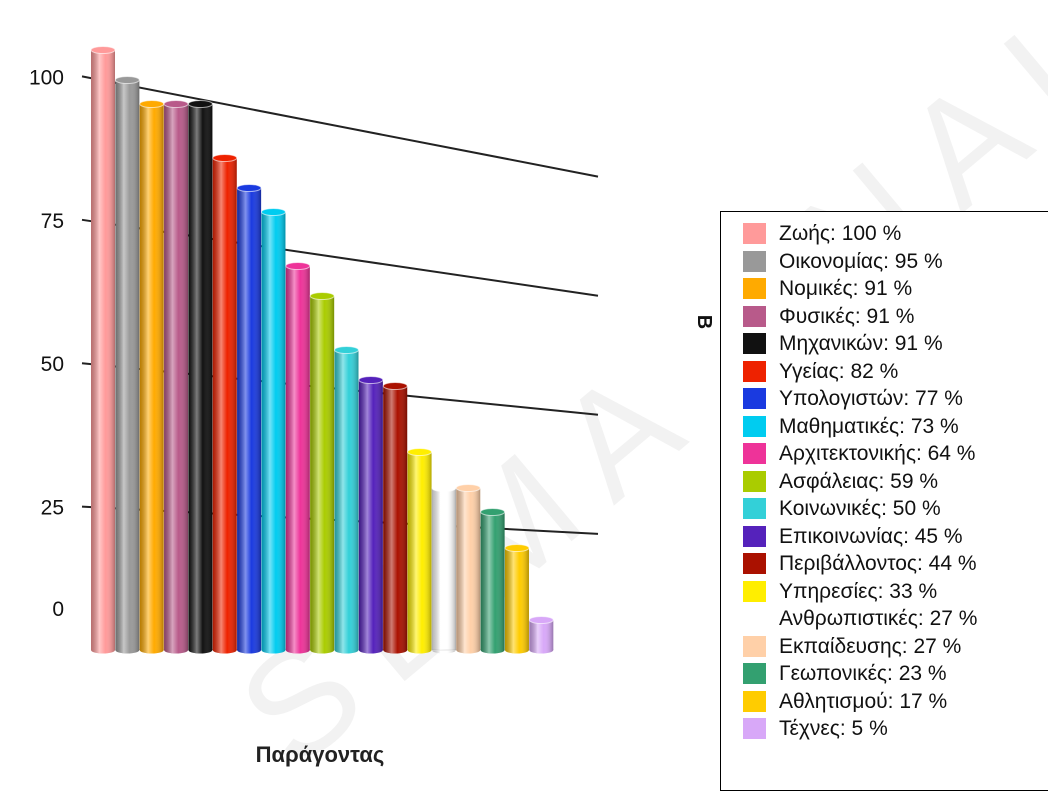 The height and width of the screenshot is (791, 1048). I want to click on legend-item: Υπολογιστών: 77 %, so click(884, 398).